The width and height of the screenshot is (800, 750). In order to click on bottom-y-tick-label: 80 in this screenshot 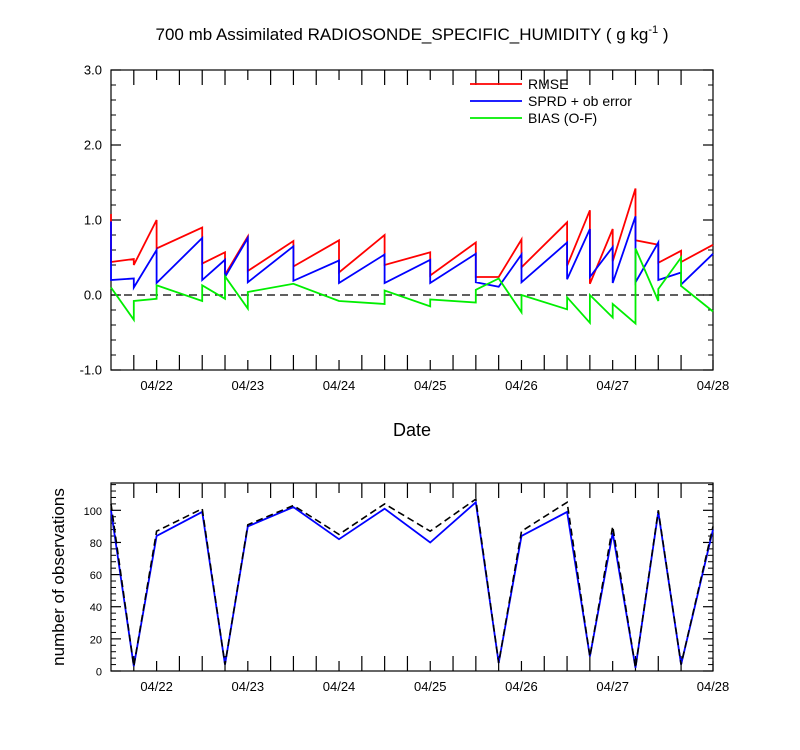, I will do `click(96, 544)`.